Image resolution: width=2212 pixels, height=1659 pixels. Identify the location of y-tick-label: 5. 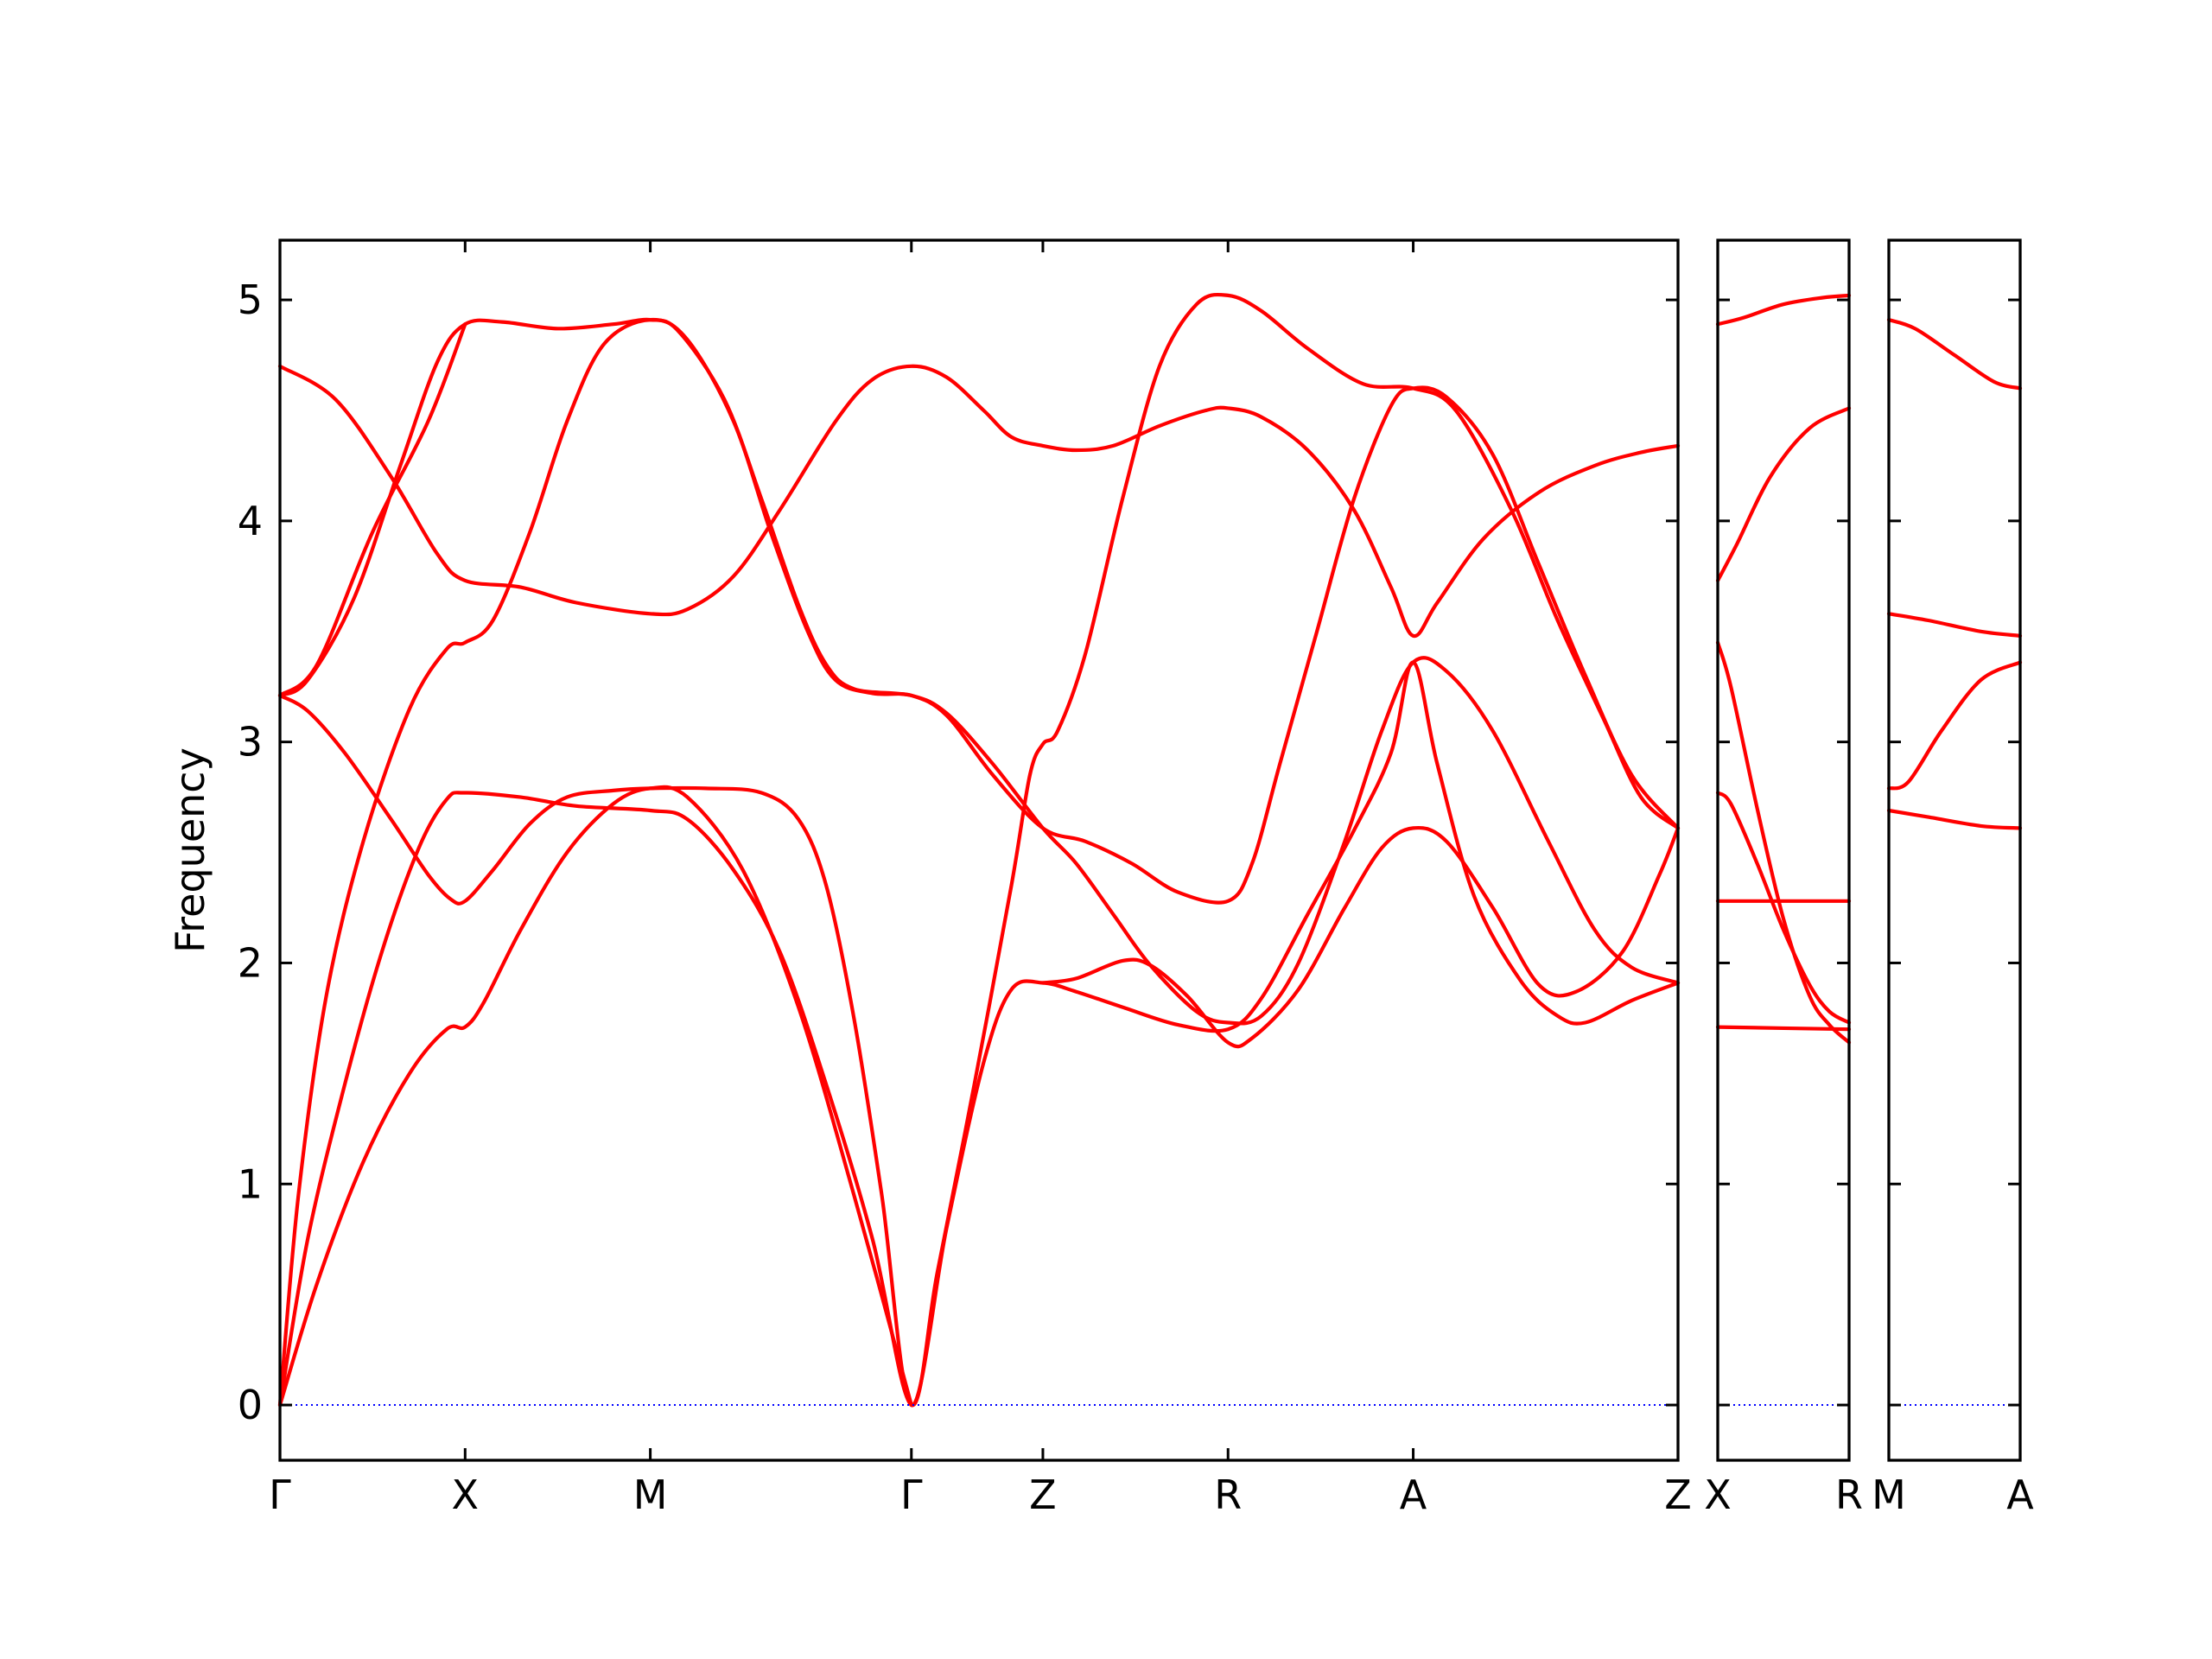
(250, 299).